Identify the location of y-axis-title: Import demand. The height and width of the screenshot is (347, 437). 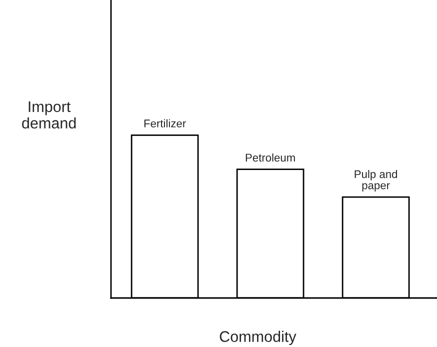
(49, 115).